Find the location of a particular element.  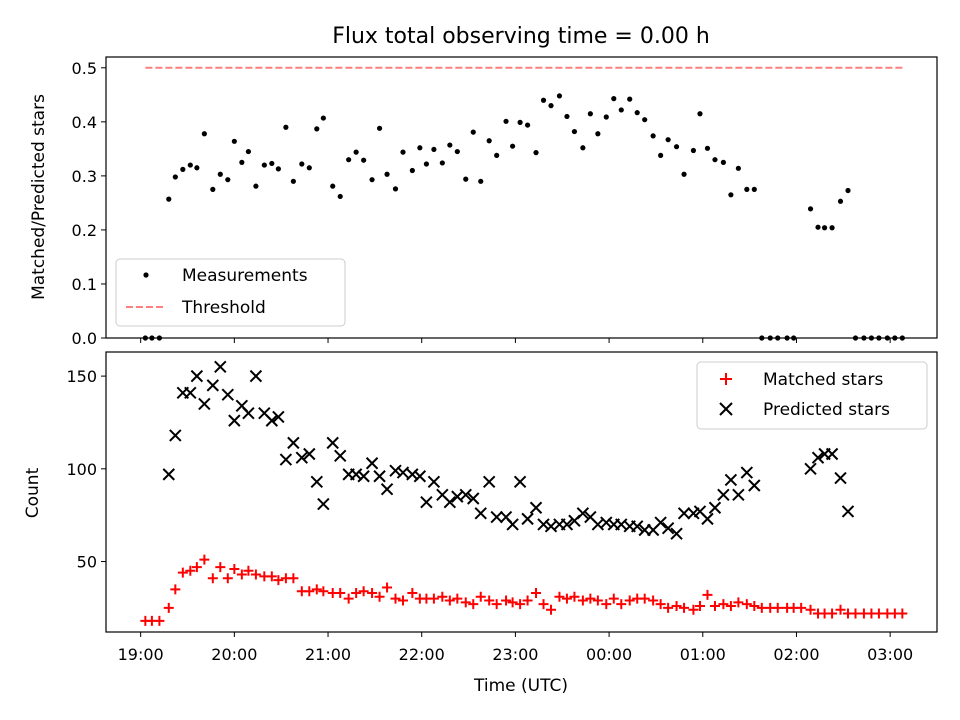

x-tick-label: 19:00 is located at coordinates (141, 654).